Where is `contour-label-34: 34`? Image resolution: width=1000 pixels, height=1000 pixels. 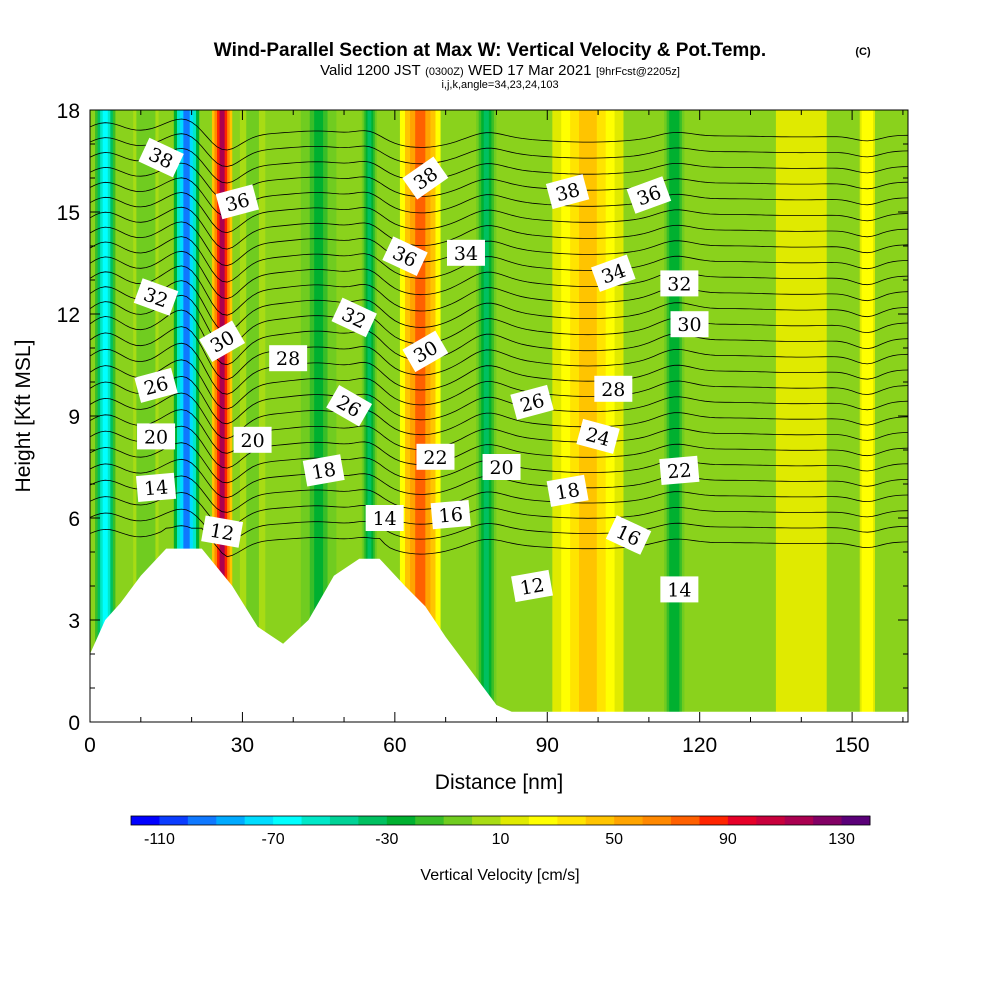 contour-label-34: 34 is located at coordinates (613, 273).